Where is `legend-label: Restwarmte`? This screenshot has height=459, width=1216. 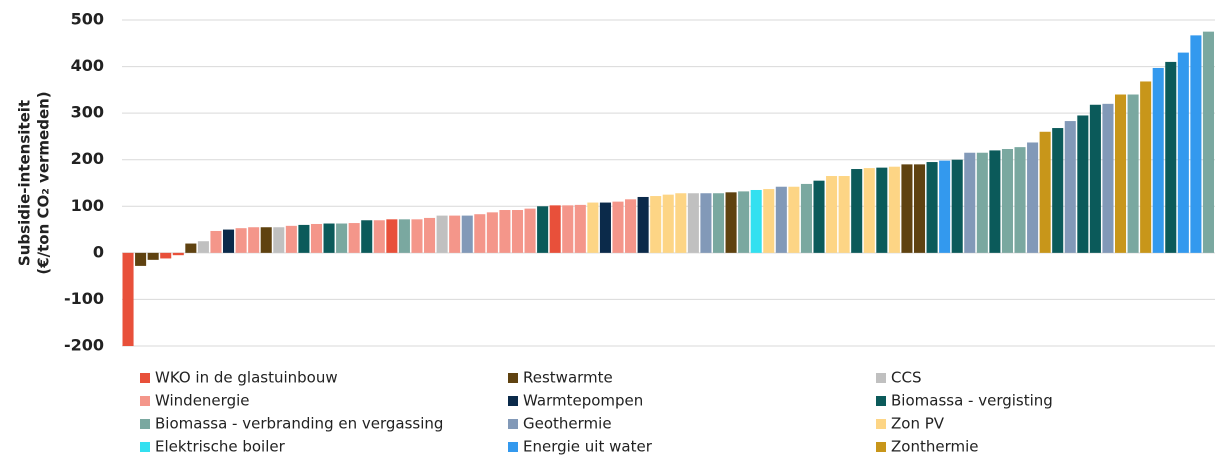
legend-label: Restwarmte is located at coordinates (568, 378).